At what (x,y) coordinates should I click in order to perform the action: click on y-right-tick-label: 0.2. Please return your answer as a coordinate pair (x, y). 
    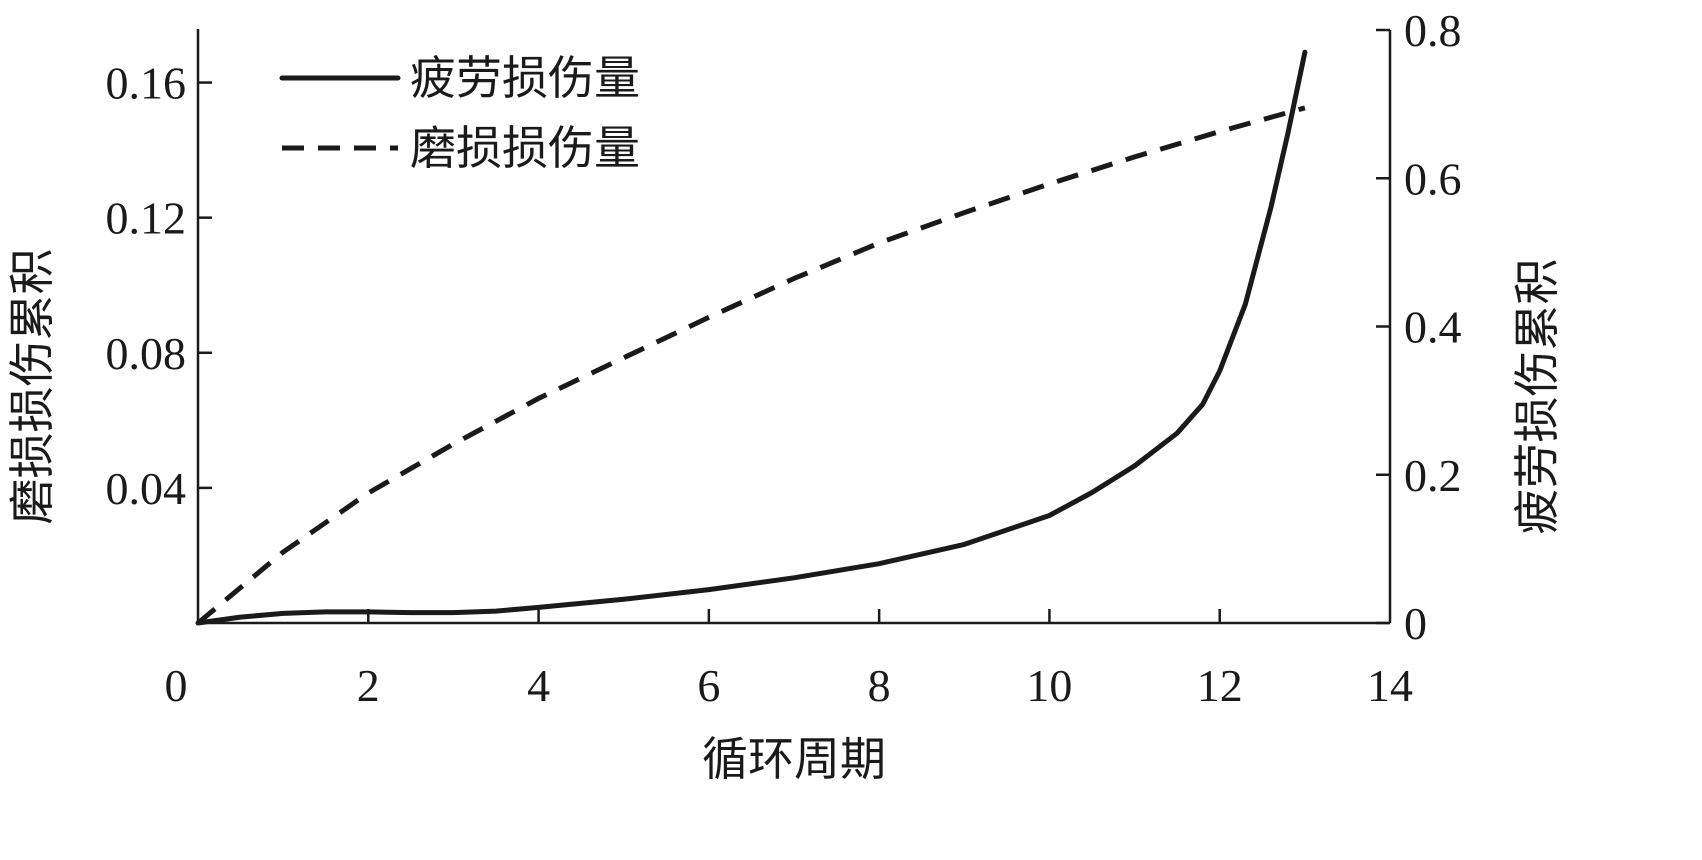
    Looking at the image, I should click on (1433, 475).